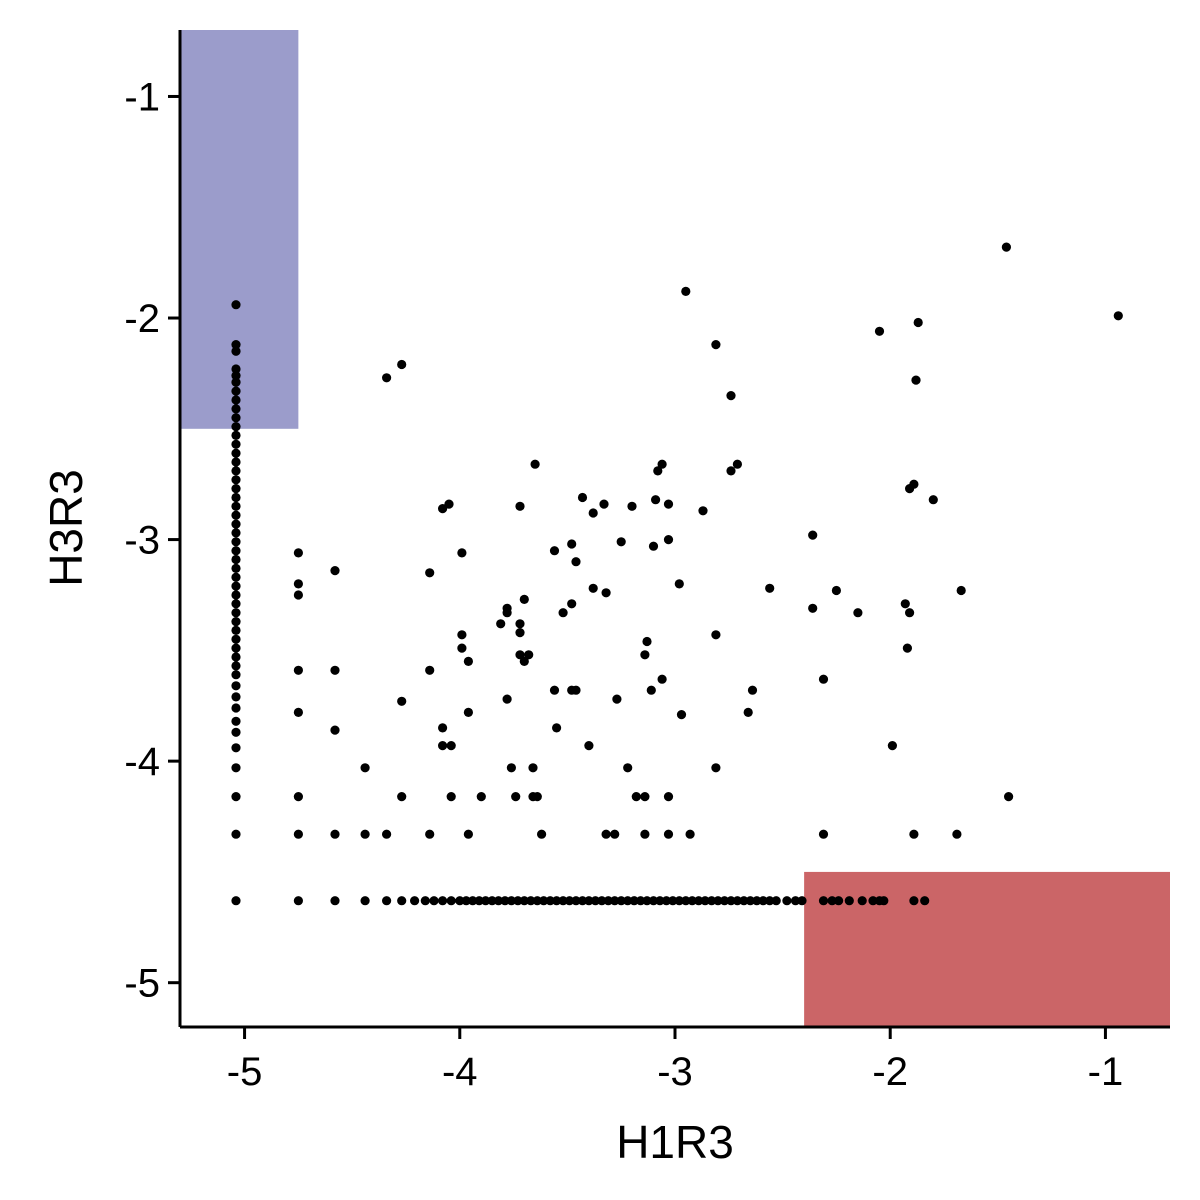 The width and height of the screenshot is (1200, 1200). What do you see at coordinates (890, 1072) in the screenshot?
I see `x-tick-label: -2` at bounding box center [890, 1072].